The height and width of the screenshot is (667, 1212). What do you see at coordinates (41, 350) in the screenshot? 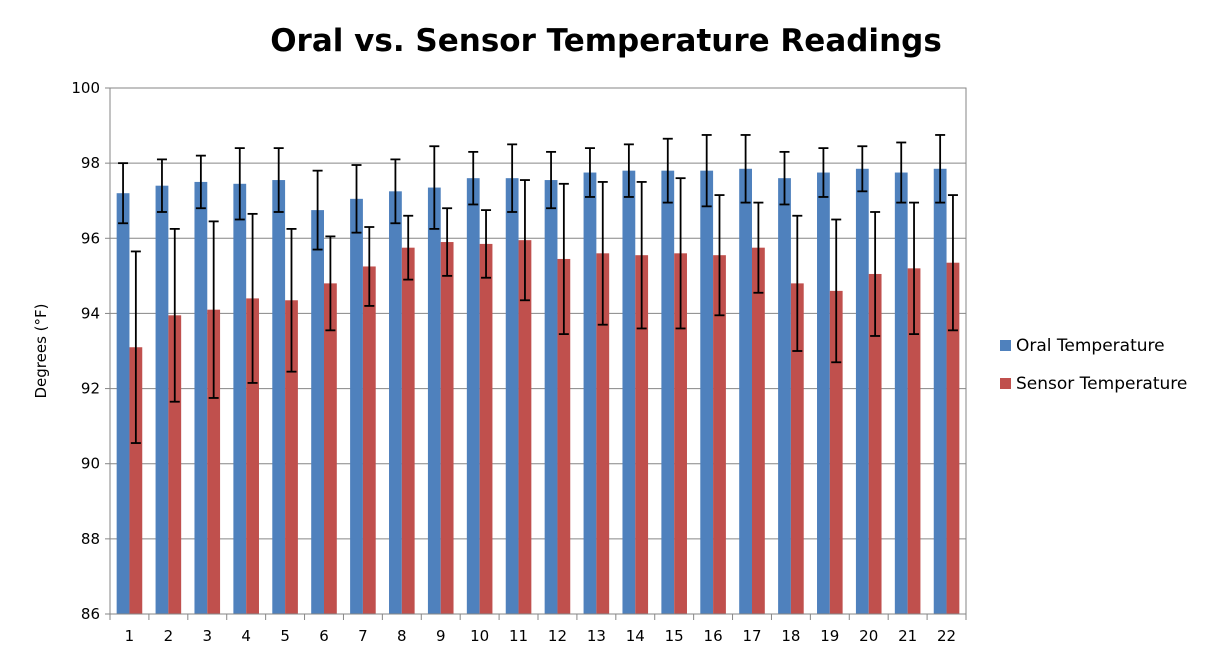
I see `y-axis-label: Degrees (°F)` at bounding box center [41, 350].